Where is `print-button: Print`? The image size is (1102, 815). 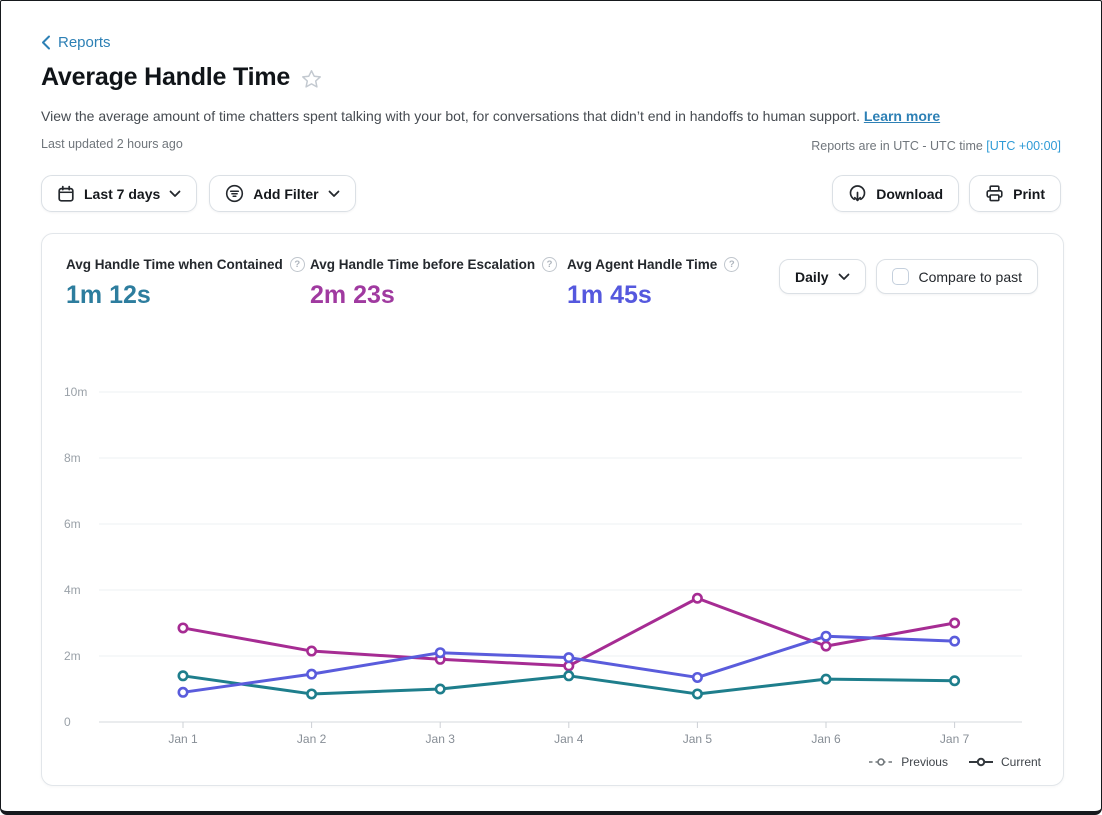
print-button: Print is located at coordinates (1015, 193).